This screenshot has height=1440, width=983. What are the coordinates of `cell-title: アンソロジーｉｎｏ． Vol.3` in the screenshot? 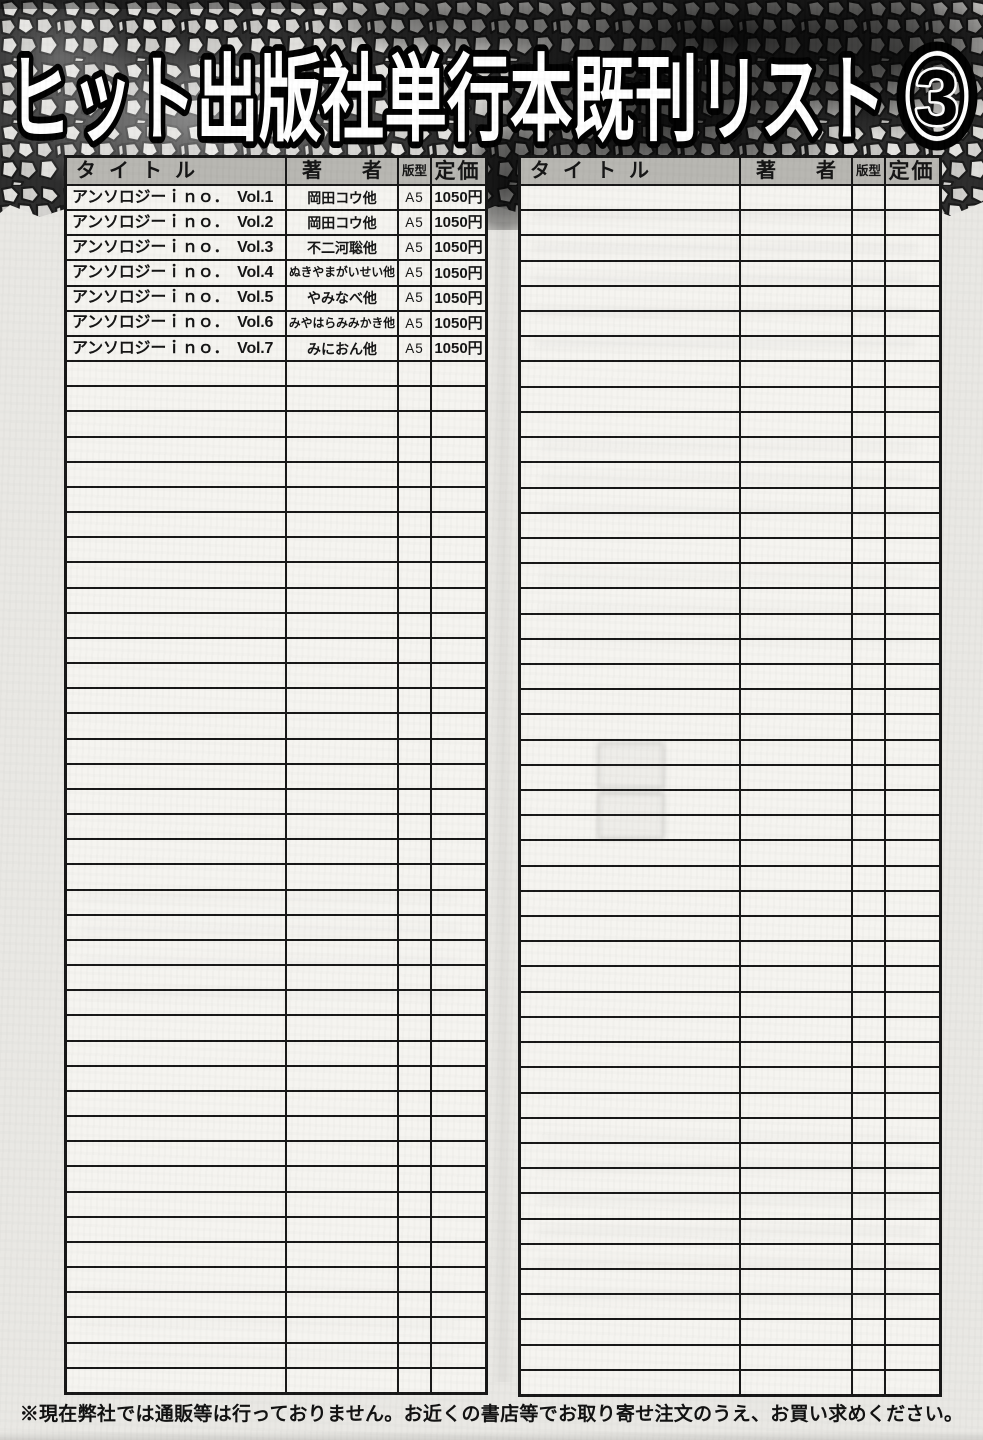 It's located at (176, 248).